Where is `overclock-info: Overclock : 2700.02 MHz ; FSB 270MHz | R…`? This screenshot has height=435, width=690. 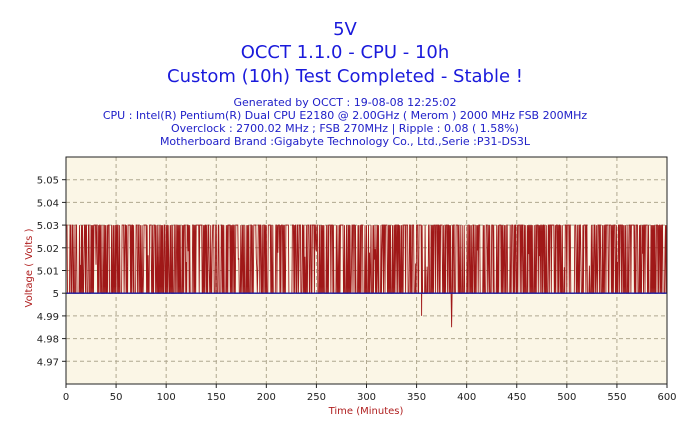 overclock-info: Overclock : 2700.02 MHz ; FSB 270MHz | R… is located at coordinates (345, 128).